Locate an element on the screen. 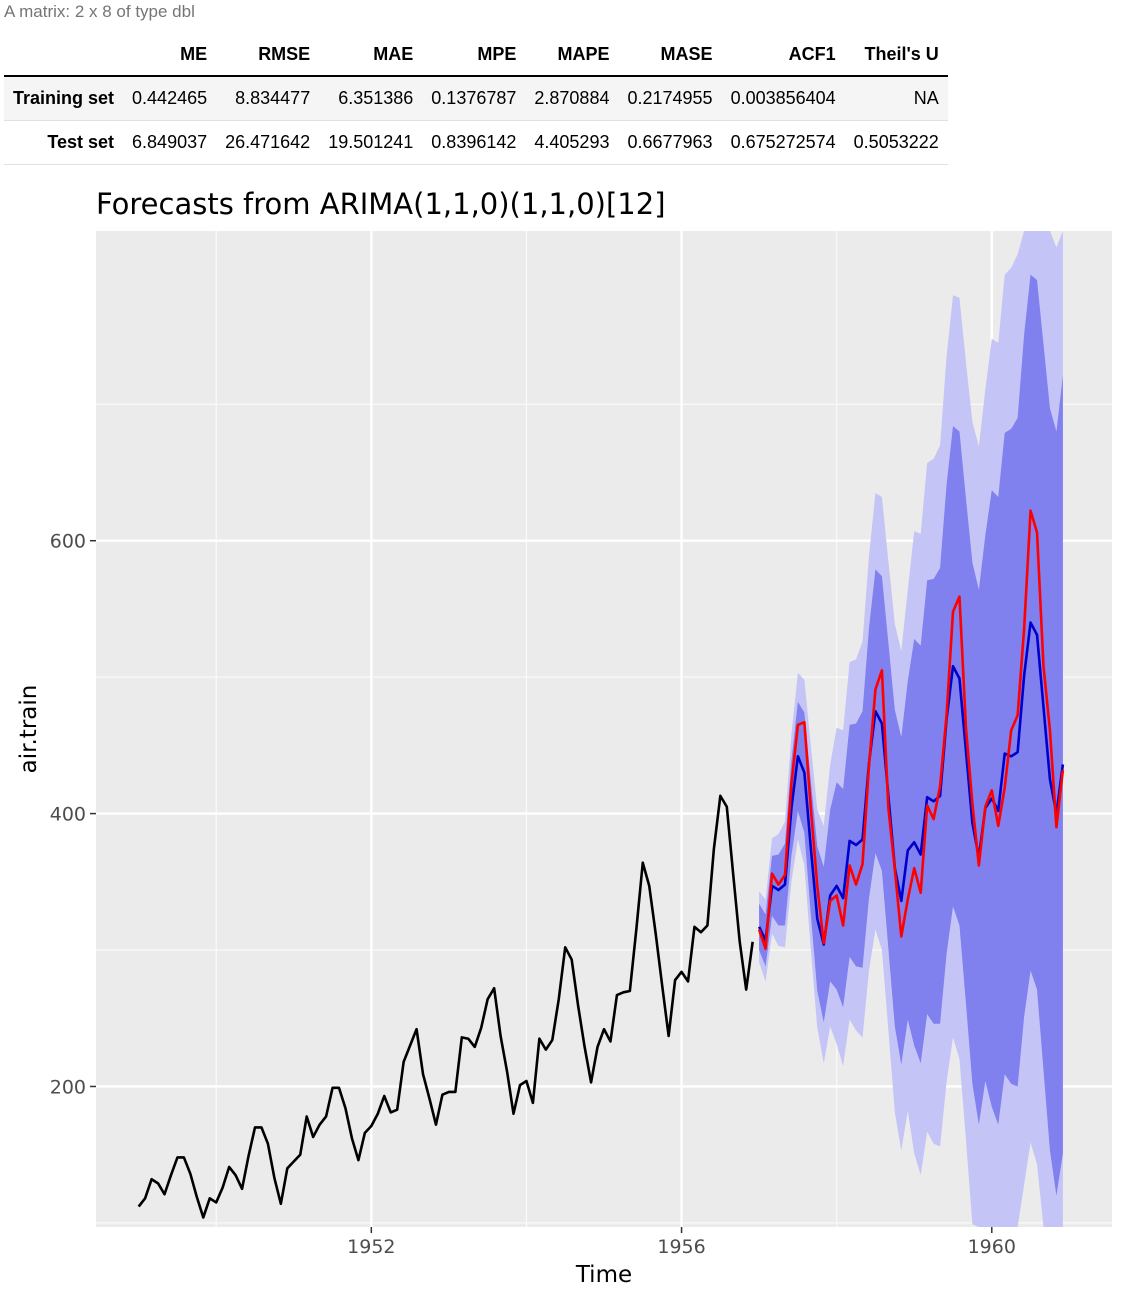 This screenshot has width=1146, height=1294. table-cell: 26.471642 is located at coordinates (268, 142).